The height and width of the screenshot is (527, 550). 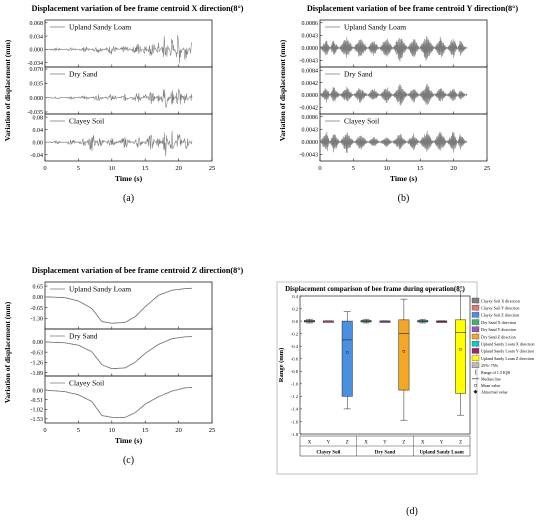 What do you see at coordinates (404, 355) in the screenshot?
I see `box-dry-sand-z-direction` at bounding box center [404, 355].